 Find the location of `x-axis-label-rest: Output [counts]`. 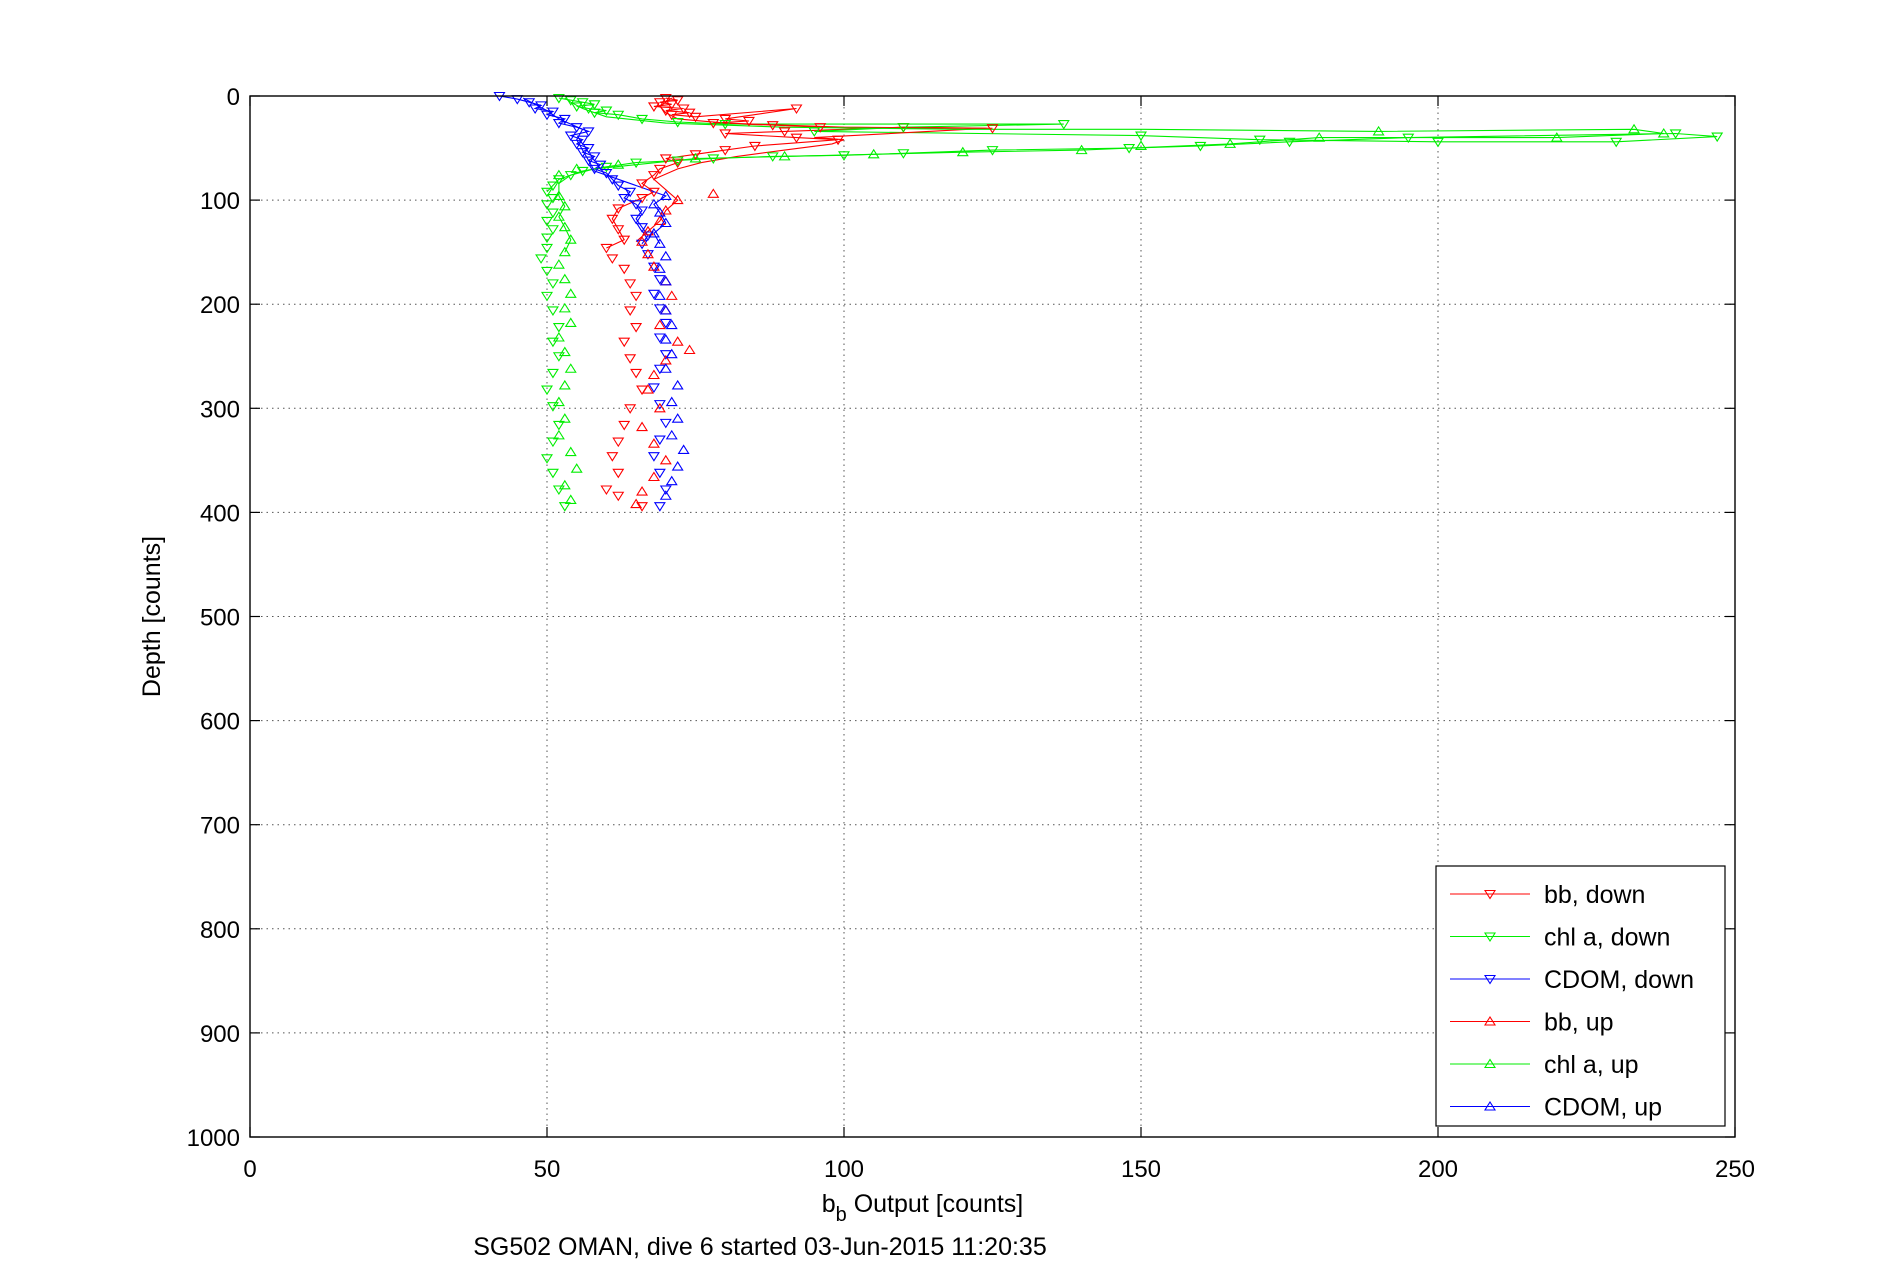

x-axis-label-rest: Output [counts] is located at coordinates (935, 1204).